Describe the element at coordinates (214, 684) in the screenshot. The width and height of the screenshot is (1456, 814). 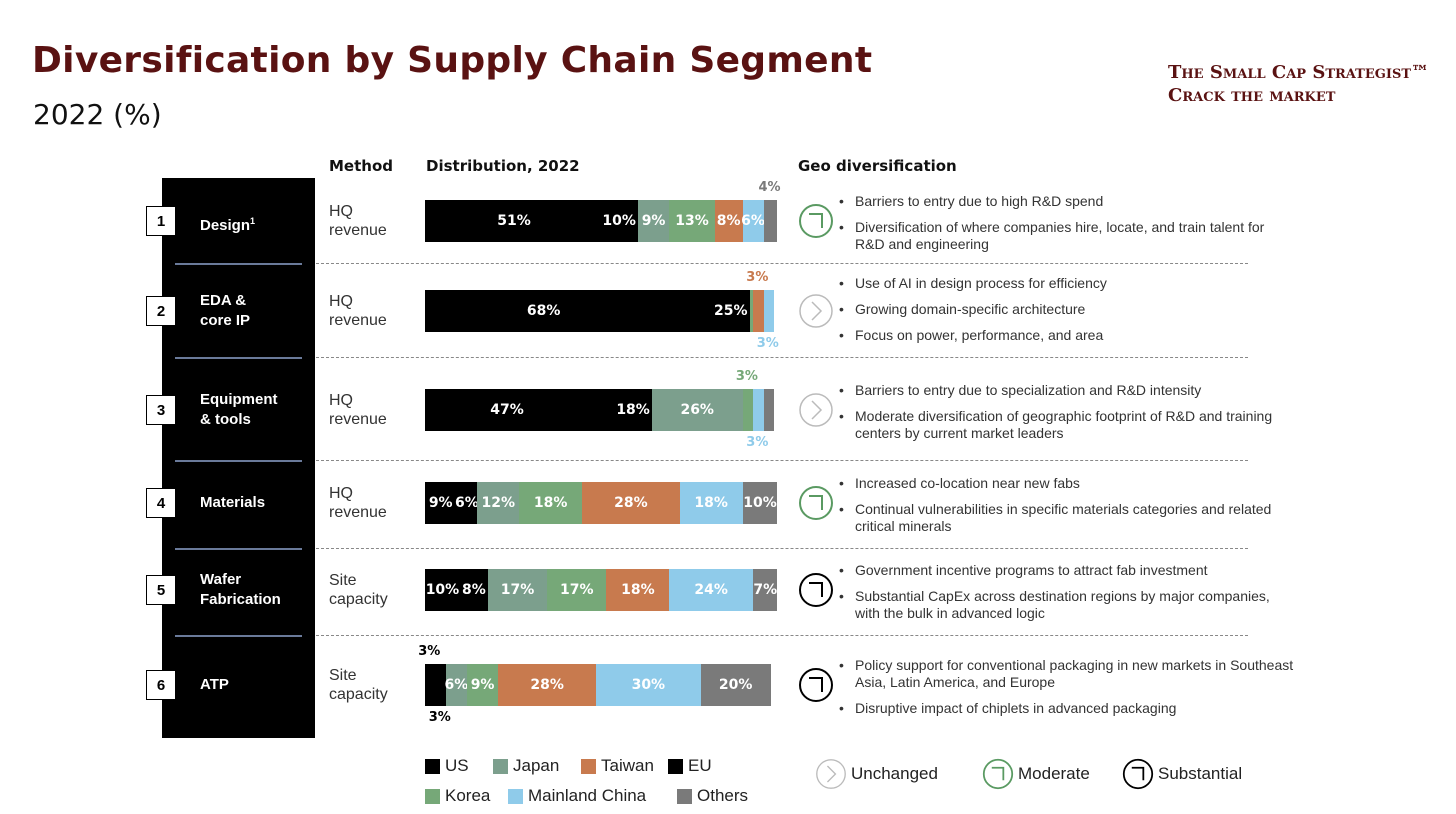
I see `segment-name: ATP` at that location.